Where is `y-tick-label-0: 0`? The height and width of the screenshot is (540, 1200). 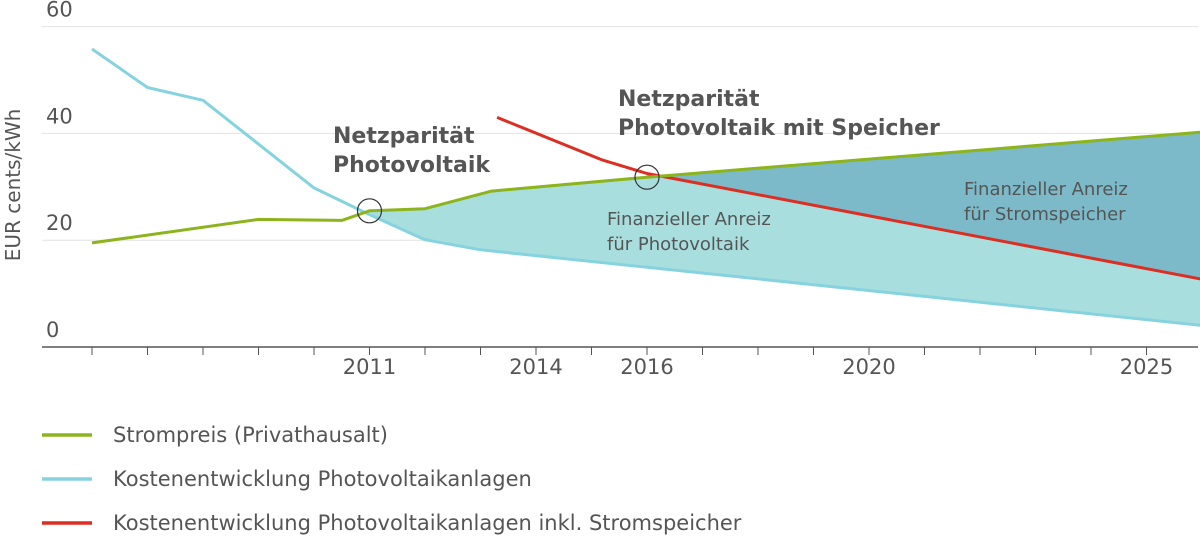
y-tick-label-0: 0 is located at coordinates (52, 330).